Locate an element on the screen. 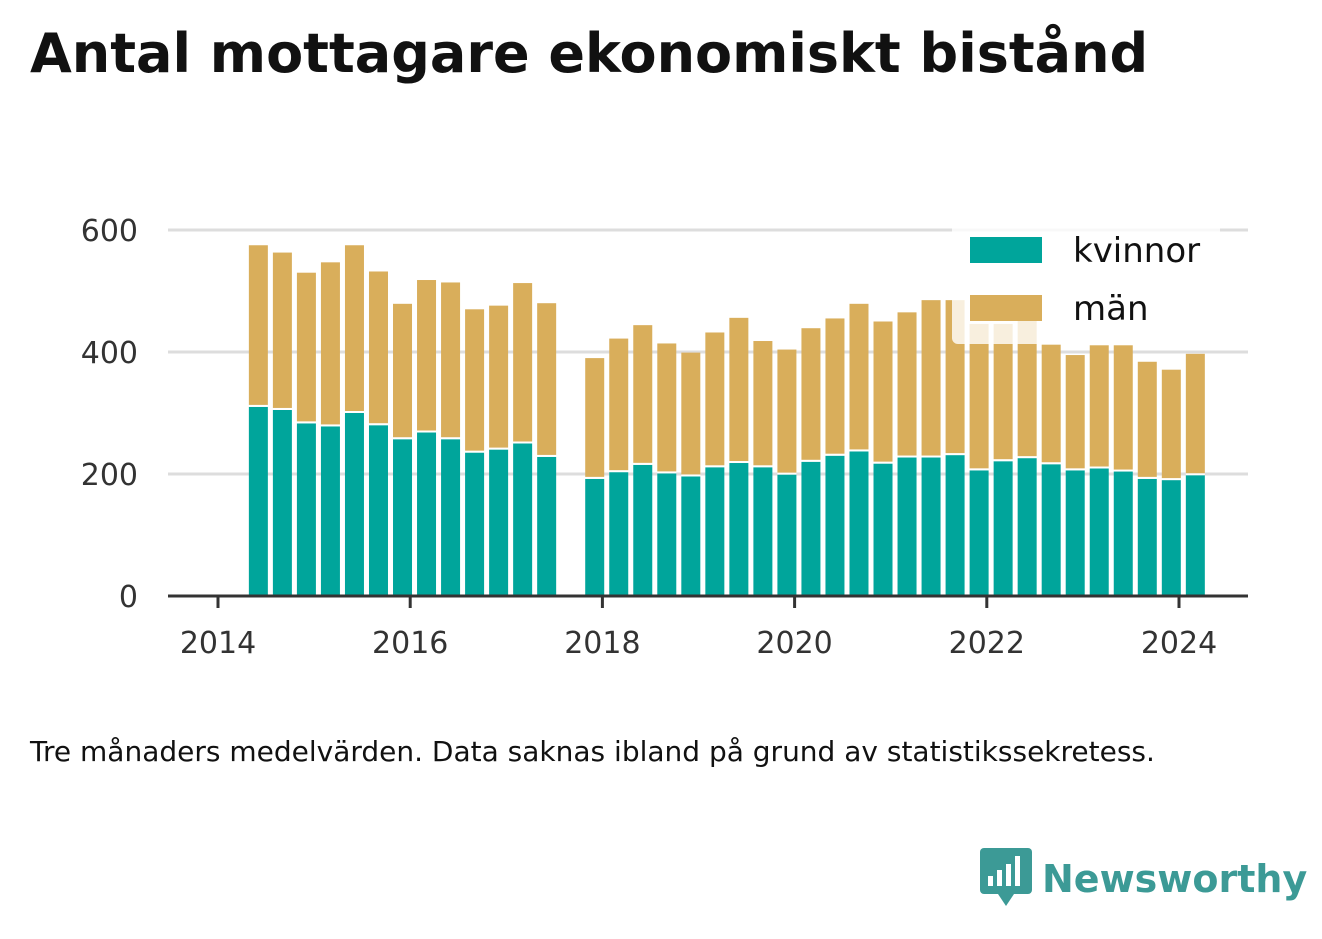  y-tick-label: 600 is located at coordinates (109, 231).